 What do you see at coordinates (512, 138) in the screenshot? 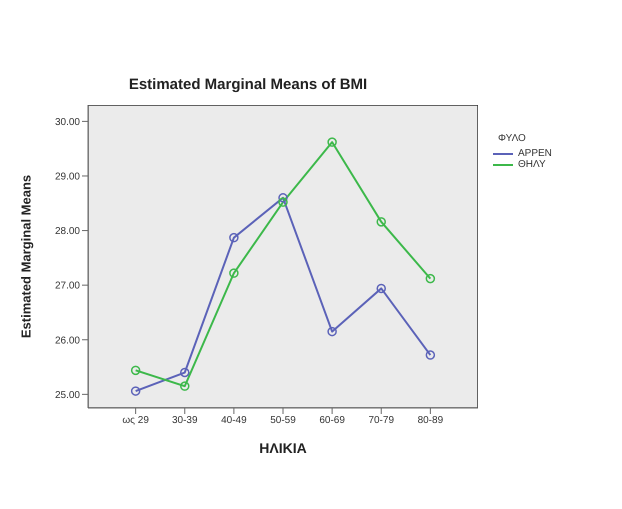
I see `legend-title: ΦΥΛΟ` at bounding box center [512, 138].